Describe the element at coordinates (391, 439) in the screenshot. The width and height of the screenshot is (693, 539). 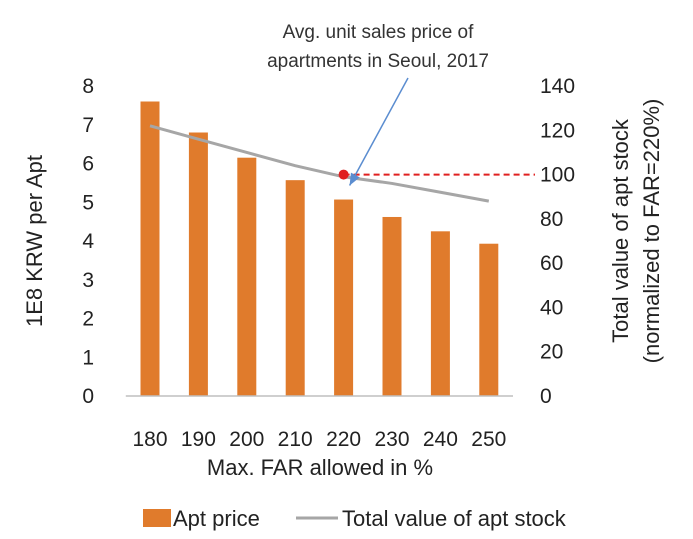
I see `x-tick: 230` at that location.